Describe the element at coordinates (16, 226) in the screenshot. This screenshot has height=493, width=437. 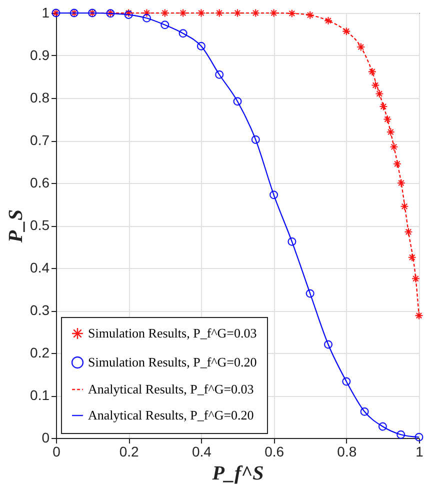
I see `y-axis-title: P_S` at that location.